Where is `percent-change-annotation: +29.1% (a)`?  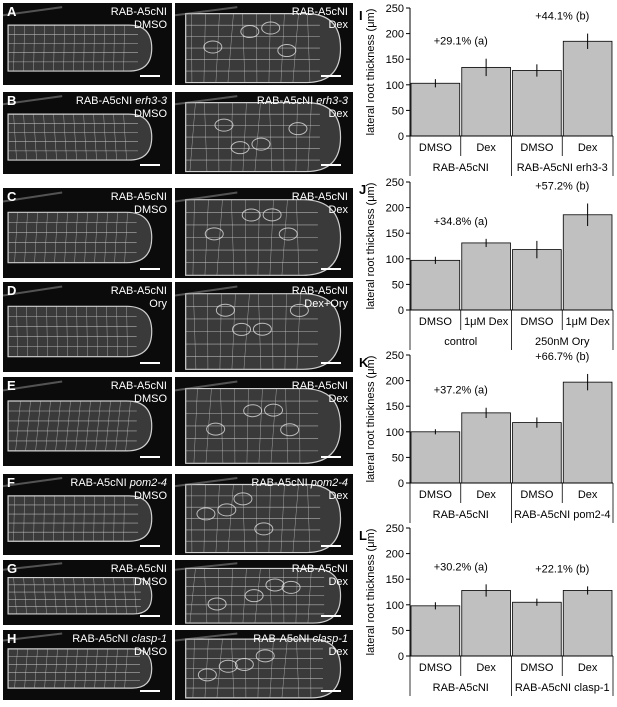 percent-change-annotation: +29.1% (a) is located at coordinates (461, 42).